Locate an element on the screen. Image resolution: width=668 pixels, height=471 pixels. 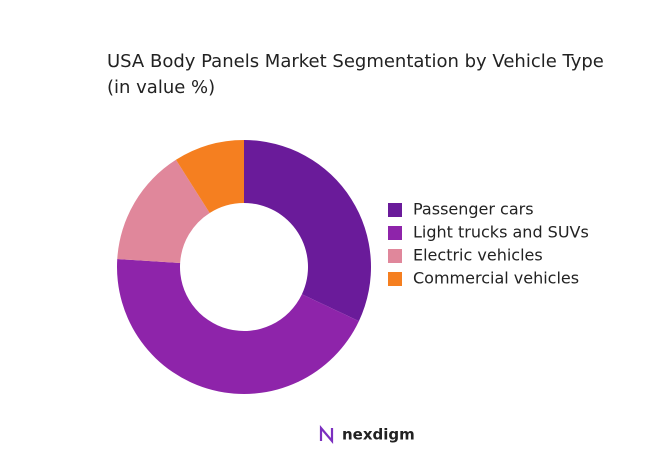
chart-subtitle: (in value %) is located at coordinates (161, 87).